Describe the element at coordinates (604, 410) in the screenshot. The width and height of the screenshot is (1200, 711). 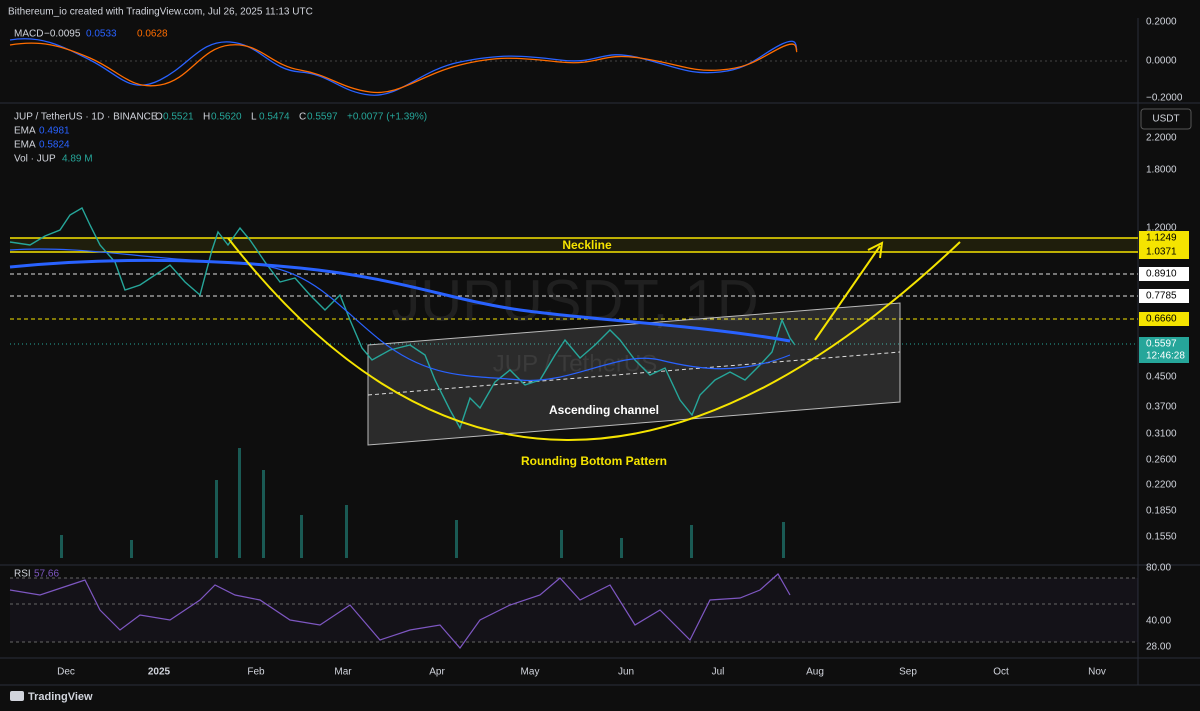
I see `annotation-channel: Ascending channel` at that location.